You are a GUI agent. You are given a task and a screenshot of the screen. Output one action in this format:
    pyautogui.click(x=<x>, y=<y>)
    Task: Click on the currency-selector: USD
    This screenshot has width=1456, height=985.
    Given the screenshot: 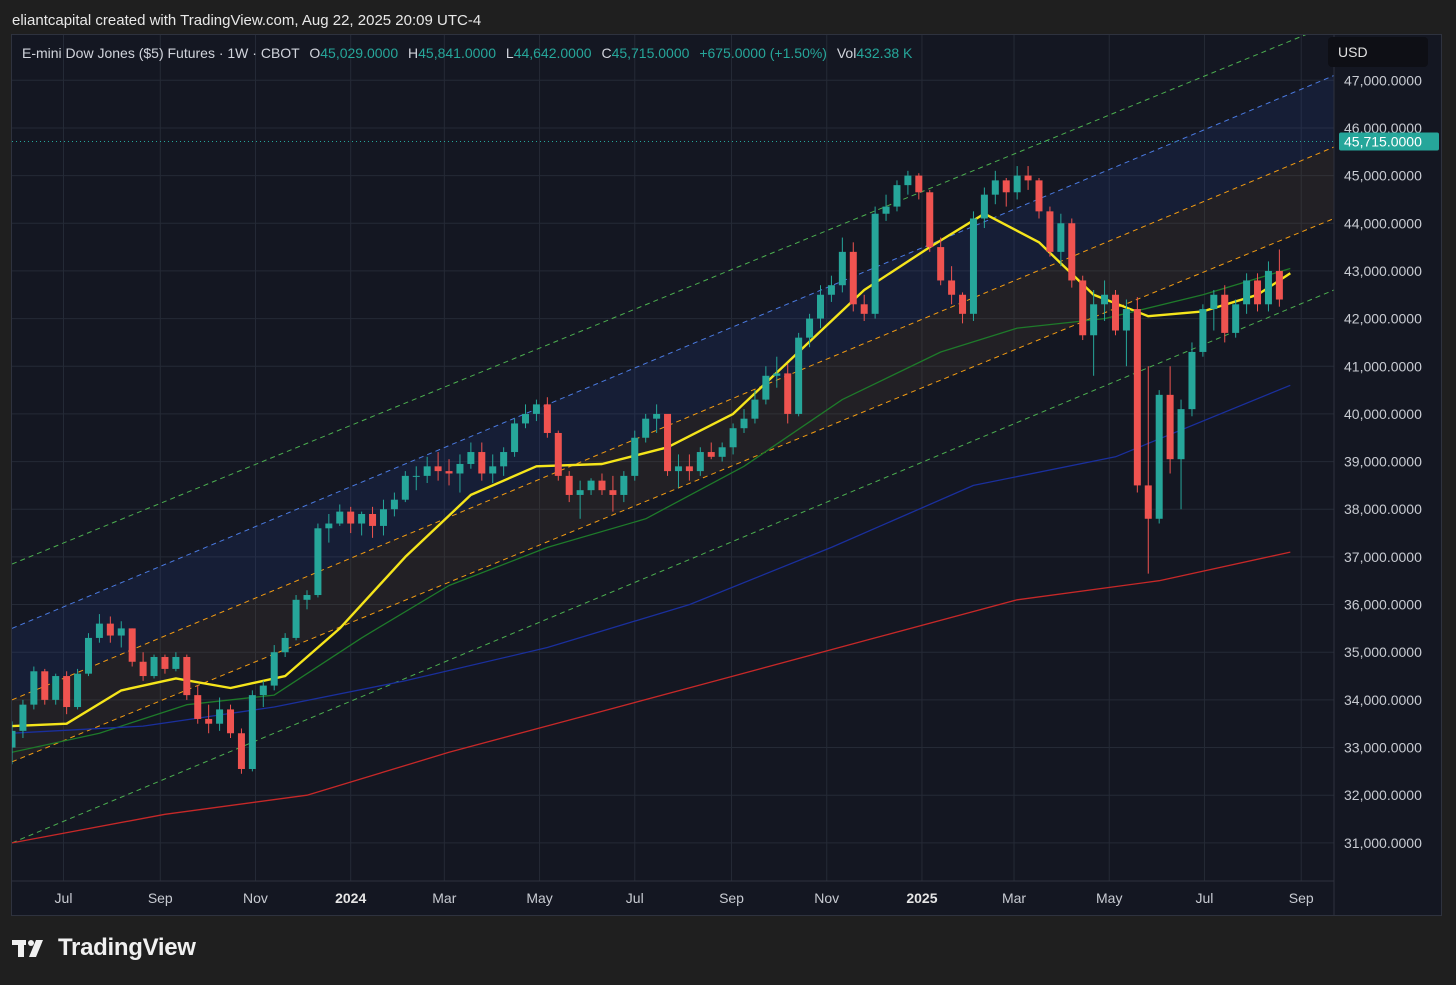 What is the action you would take?
    pyautogui.click(x=1378, y=52)
    